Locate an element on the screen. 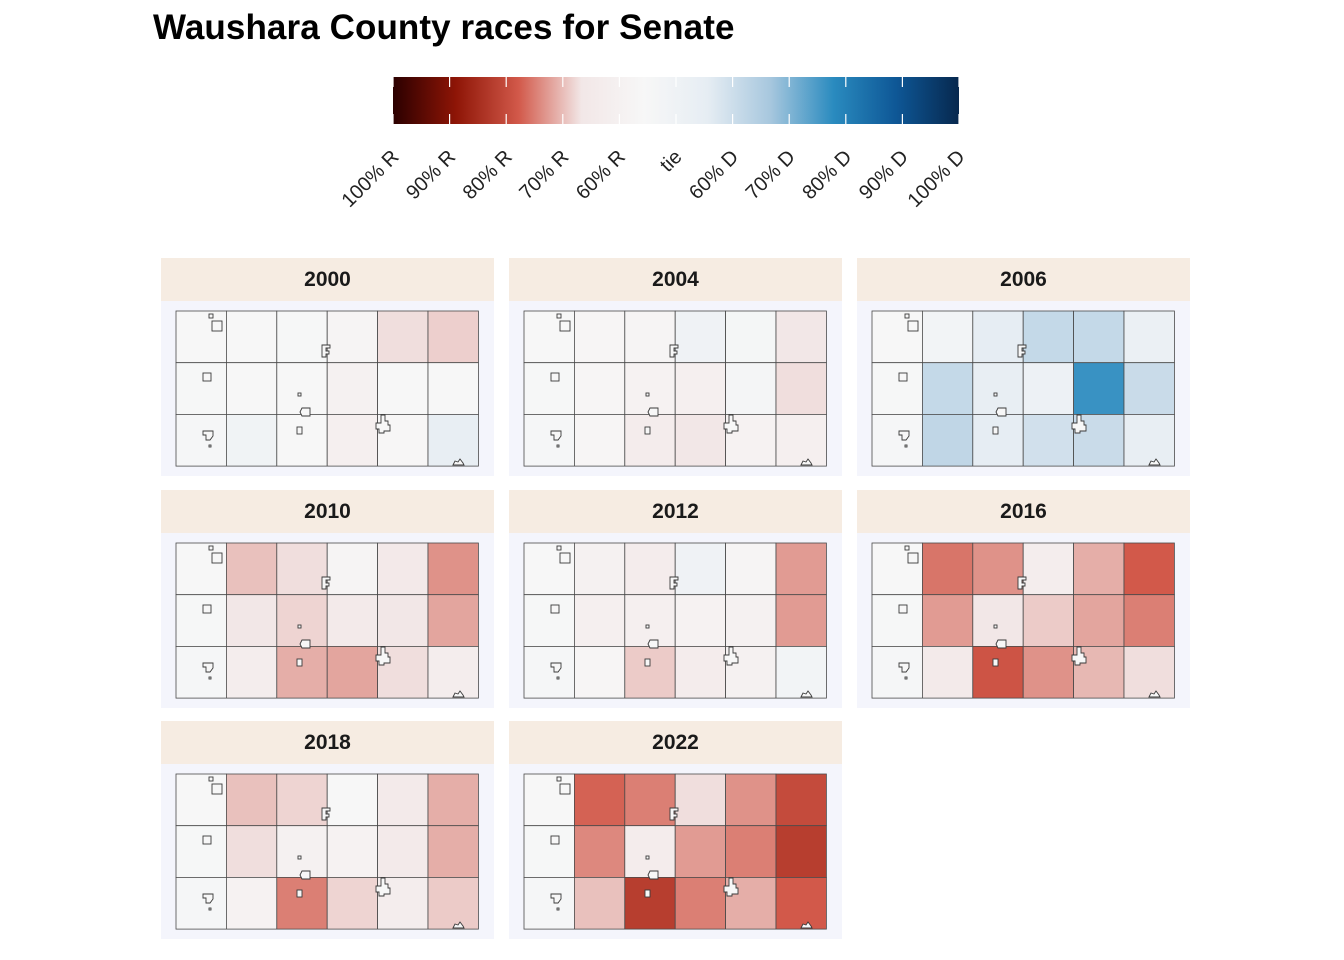  facet-map is located at coordinates (675, 388).